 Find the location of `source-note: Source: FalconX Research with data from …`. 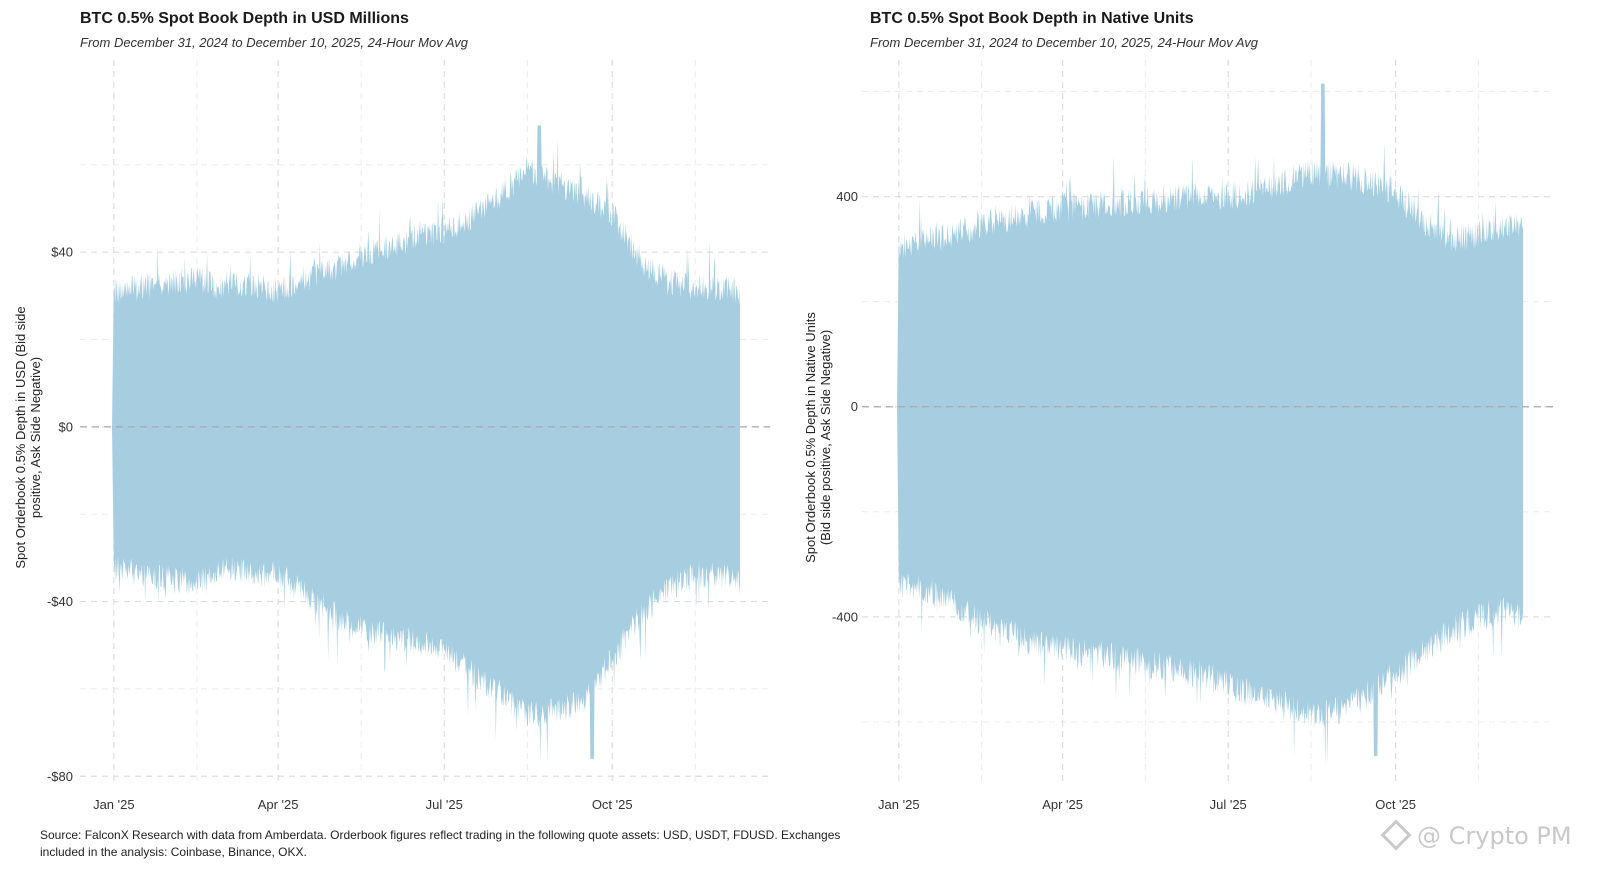

source-note: Source: FalconX Research with data from … is located at coordinates (480, 844).